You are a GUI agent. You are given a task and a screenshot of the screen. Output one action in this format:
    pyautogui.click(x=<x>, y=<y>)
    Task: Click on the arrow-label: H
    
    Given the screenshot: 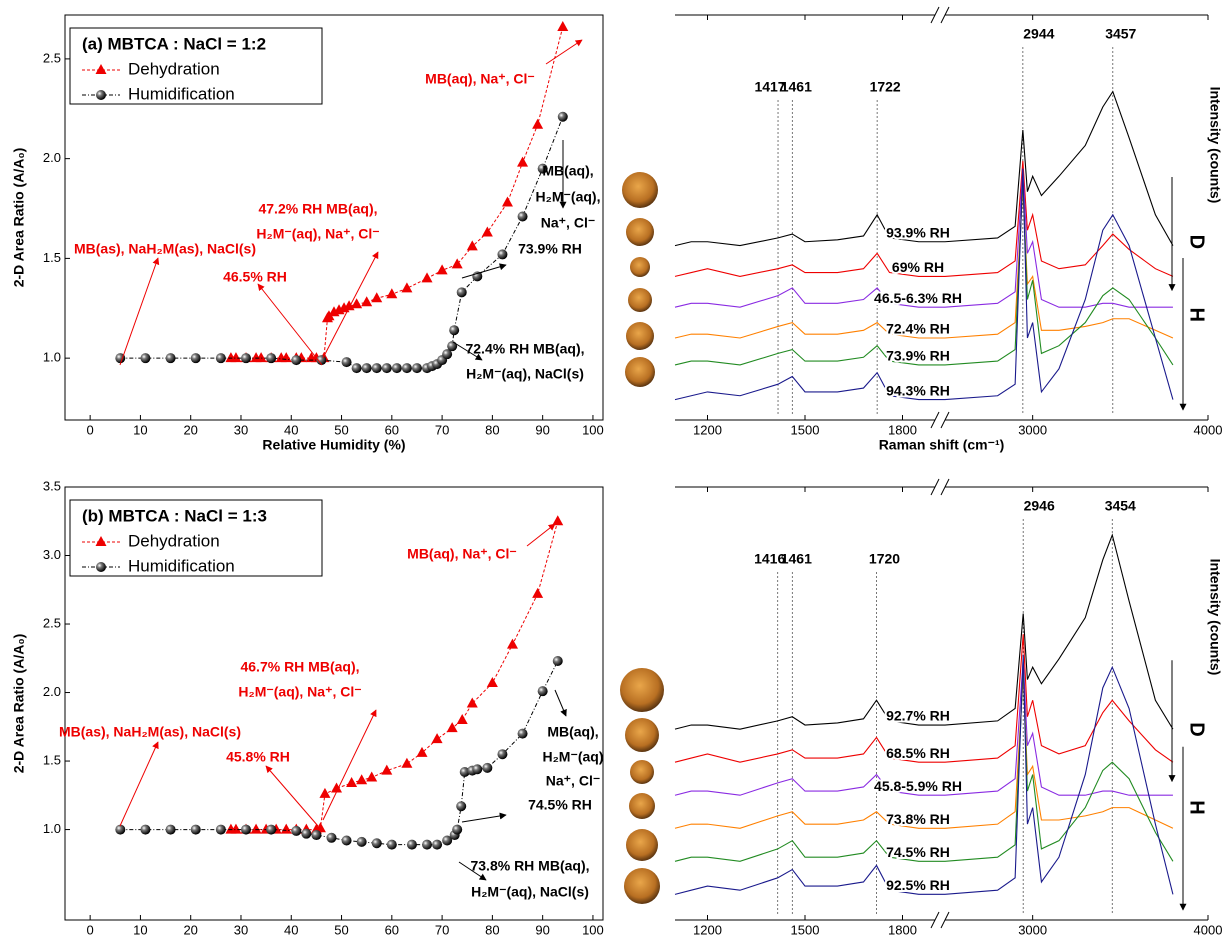 What is the action you would take?
    pyautogui.click(x=1197, y=807)
    